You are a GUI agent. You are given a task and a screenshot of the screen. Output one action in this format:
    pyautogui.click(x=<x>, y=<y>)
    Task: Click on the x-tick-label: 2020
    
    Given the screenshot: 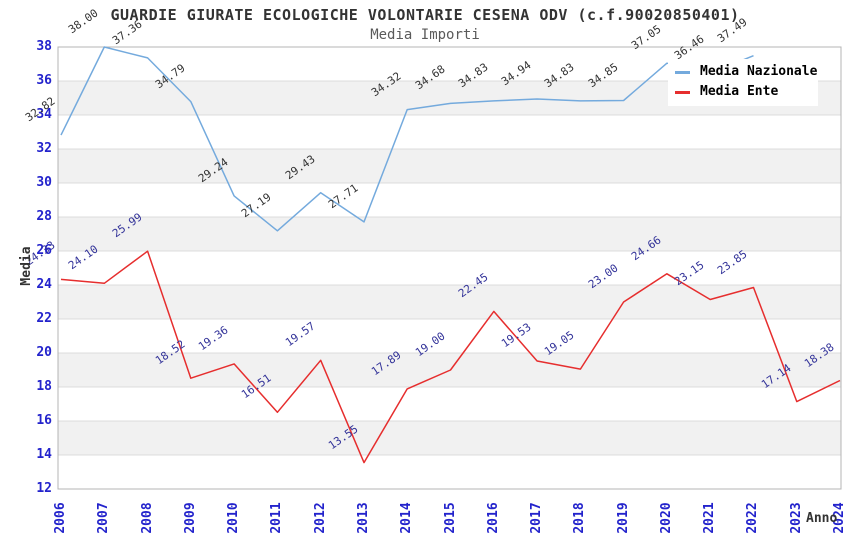 What is the action you would take?
    pyautogui.click(x=666, y=518)
    